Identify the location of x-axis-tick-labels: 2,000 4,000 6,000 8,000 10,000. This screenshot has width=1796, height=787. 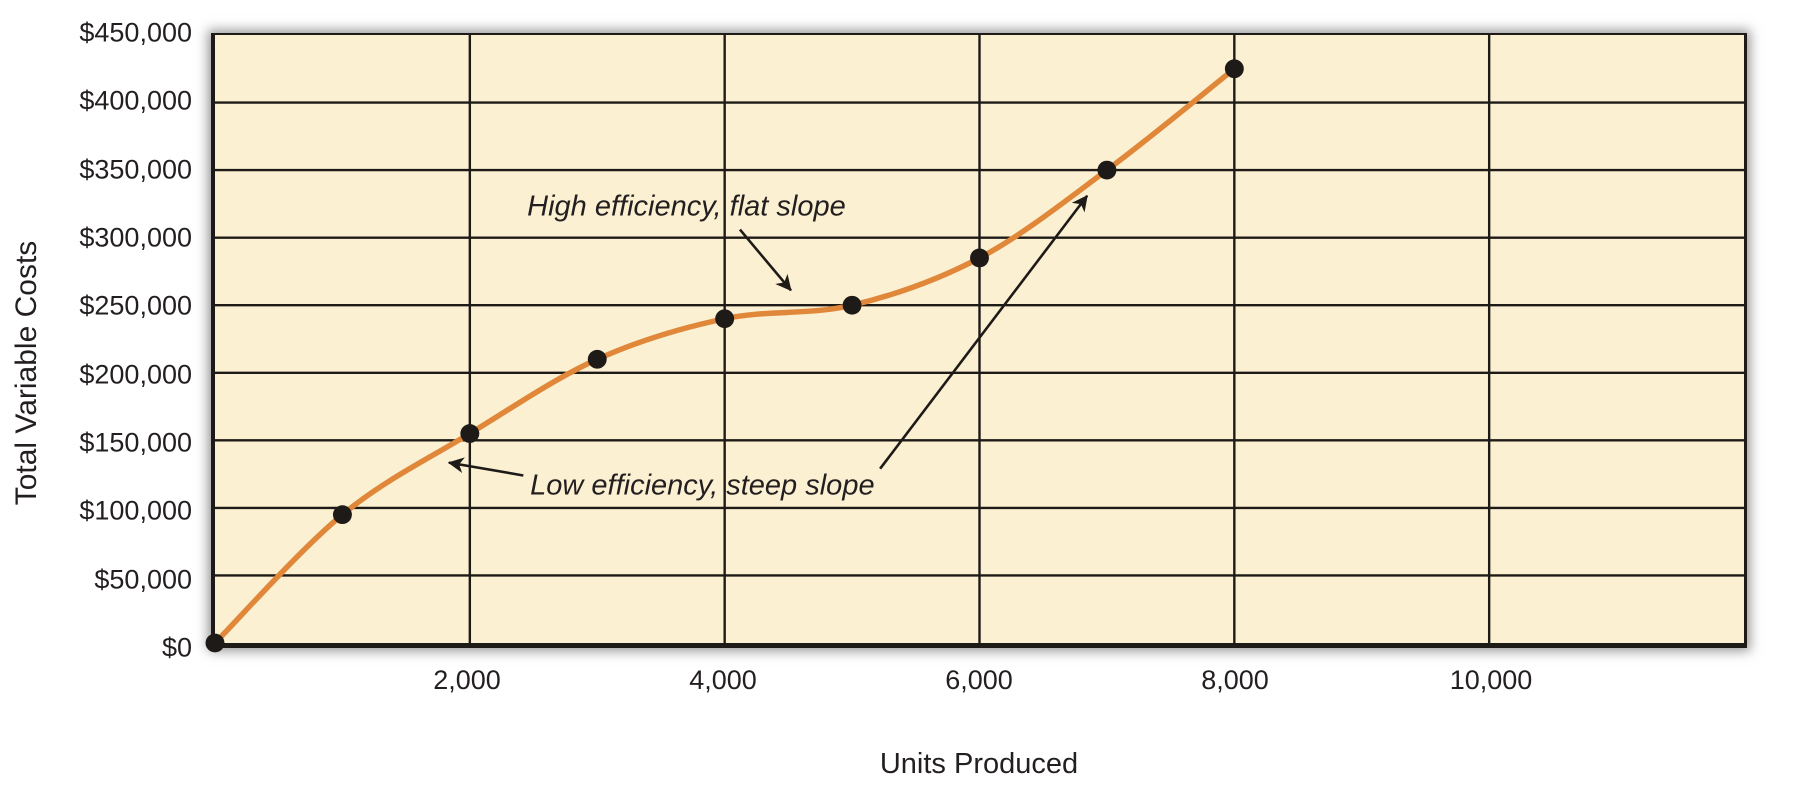
(979, 685).